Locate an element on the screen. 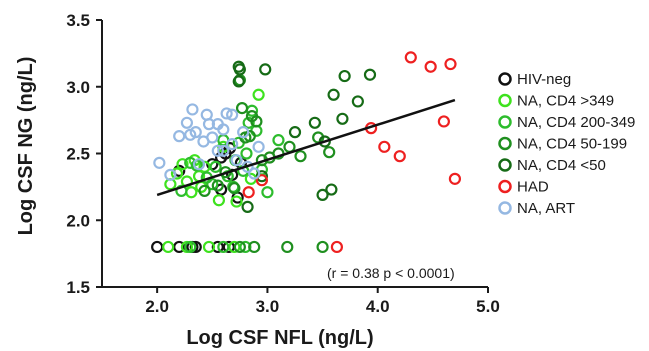  legend-label: NA, ART is located at coordinates (546, 208).